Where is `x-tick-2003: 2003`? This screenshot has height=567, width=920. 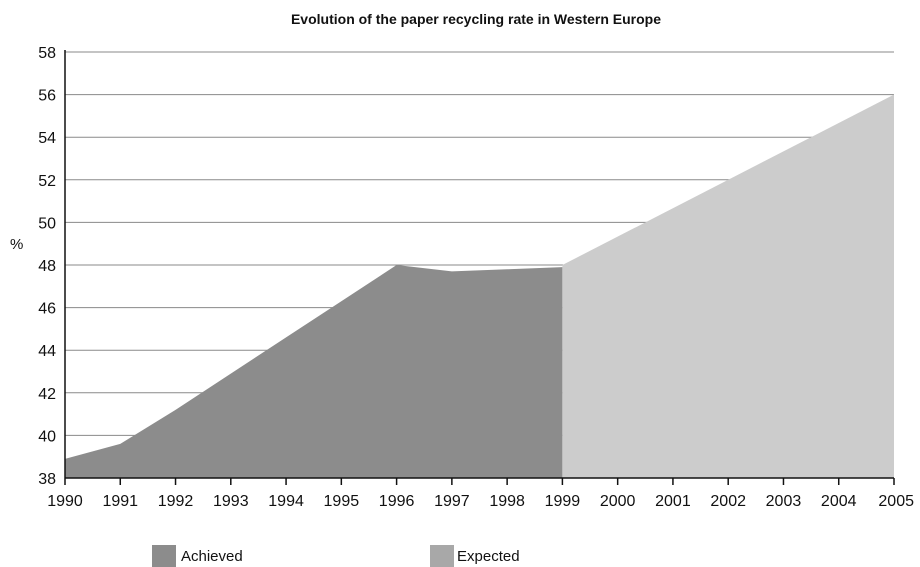
x-tick-2003: 2003 is located at coordinates (784, 501).